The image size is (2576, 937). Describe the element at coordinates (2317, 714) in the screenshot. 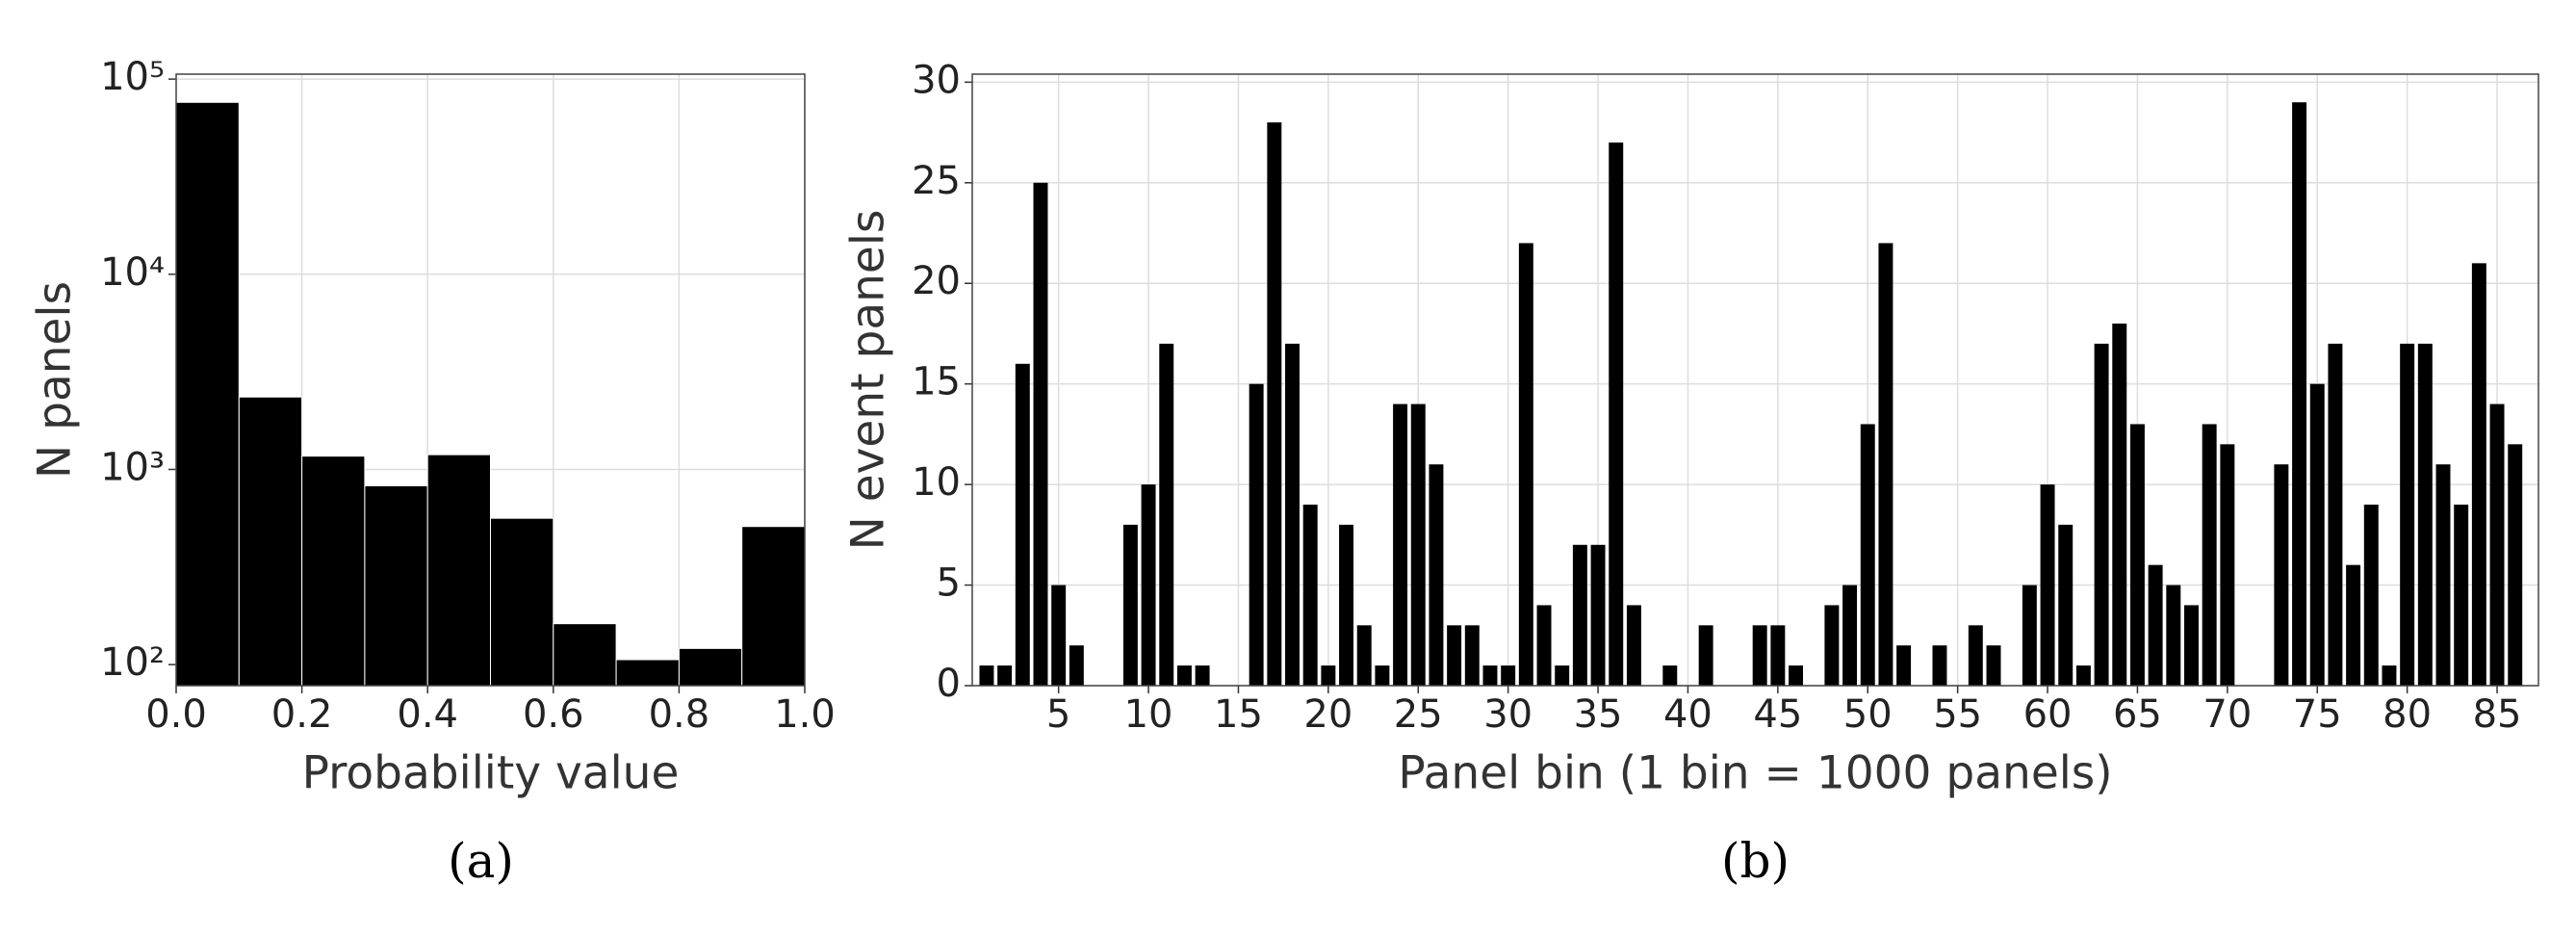

I see `x-tick-label: 75` at that location.